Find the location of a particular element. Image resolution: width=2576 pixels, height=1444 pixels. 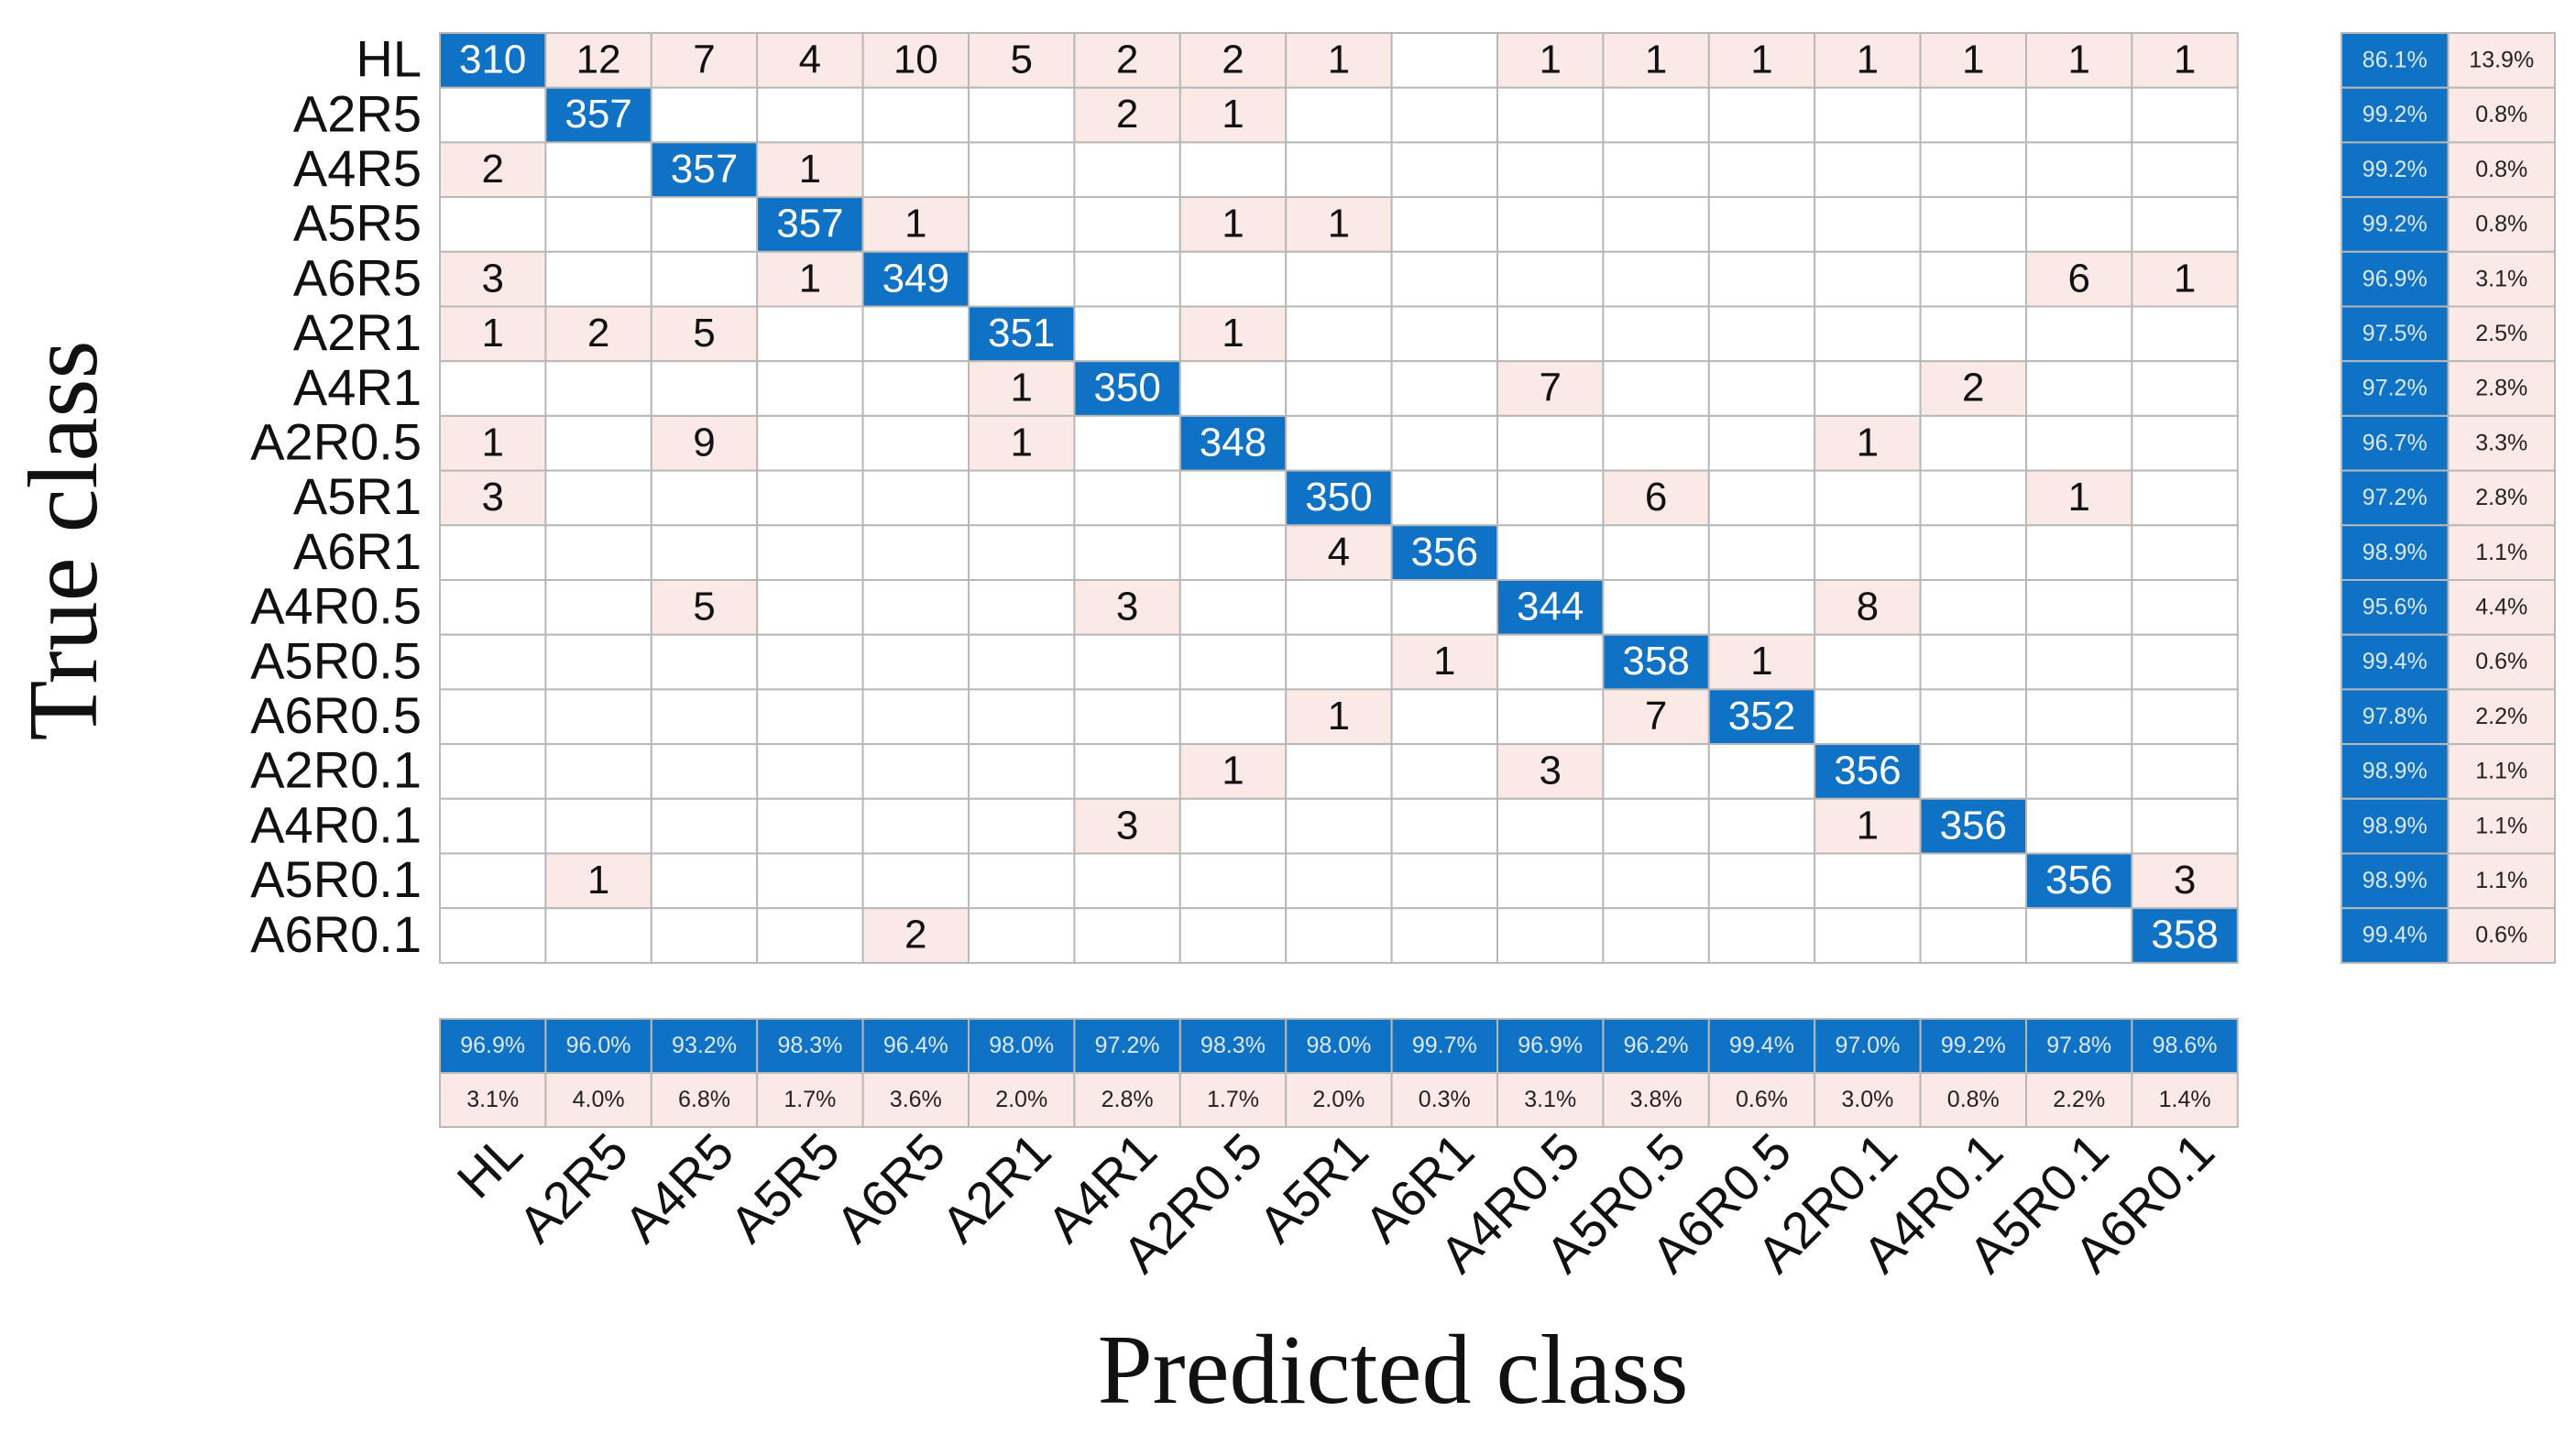

cell-value: 5 is located at coordinates (1021, 60).